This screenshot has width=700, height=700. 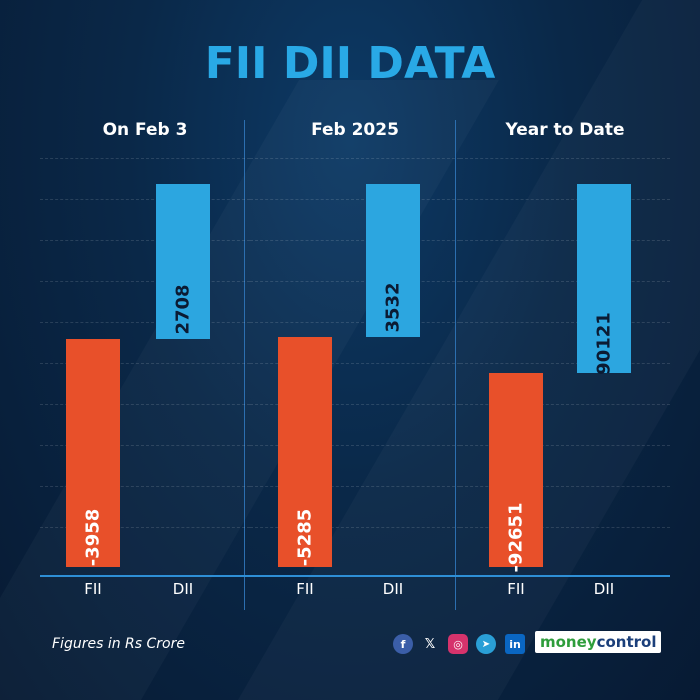 I want to click on bar-fii: -92651, so click(x=516, y=472).